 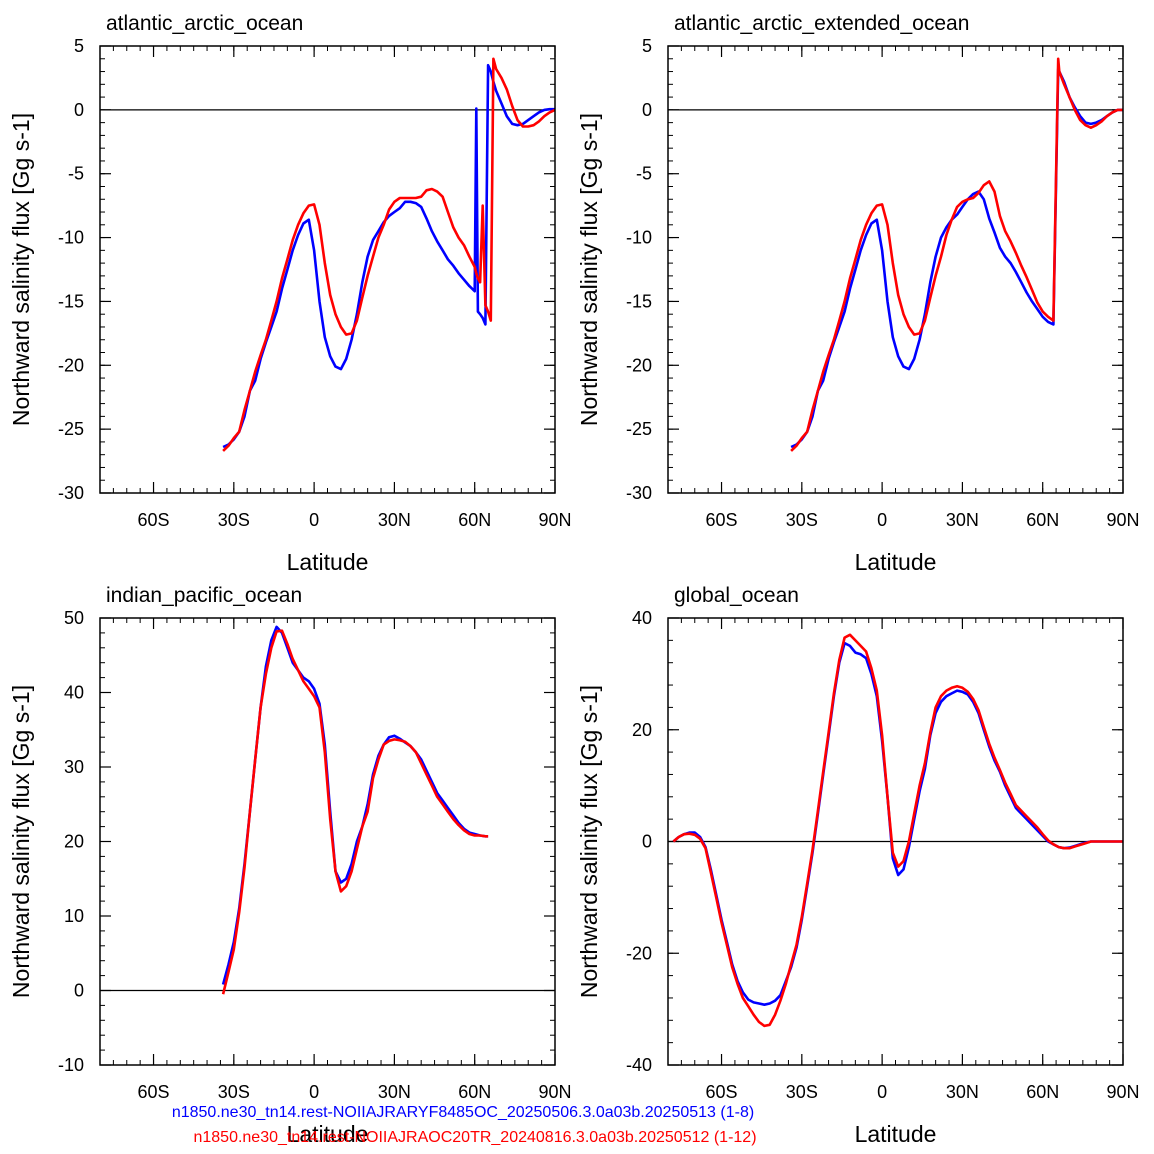 What do you see at coordinates (204, 23) in the screenshot?
I see `chart-title: atlantic_arctic_ocean` at bounding box center [204, 23].